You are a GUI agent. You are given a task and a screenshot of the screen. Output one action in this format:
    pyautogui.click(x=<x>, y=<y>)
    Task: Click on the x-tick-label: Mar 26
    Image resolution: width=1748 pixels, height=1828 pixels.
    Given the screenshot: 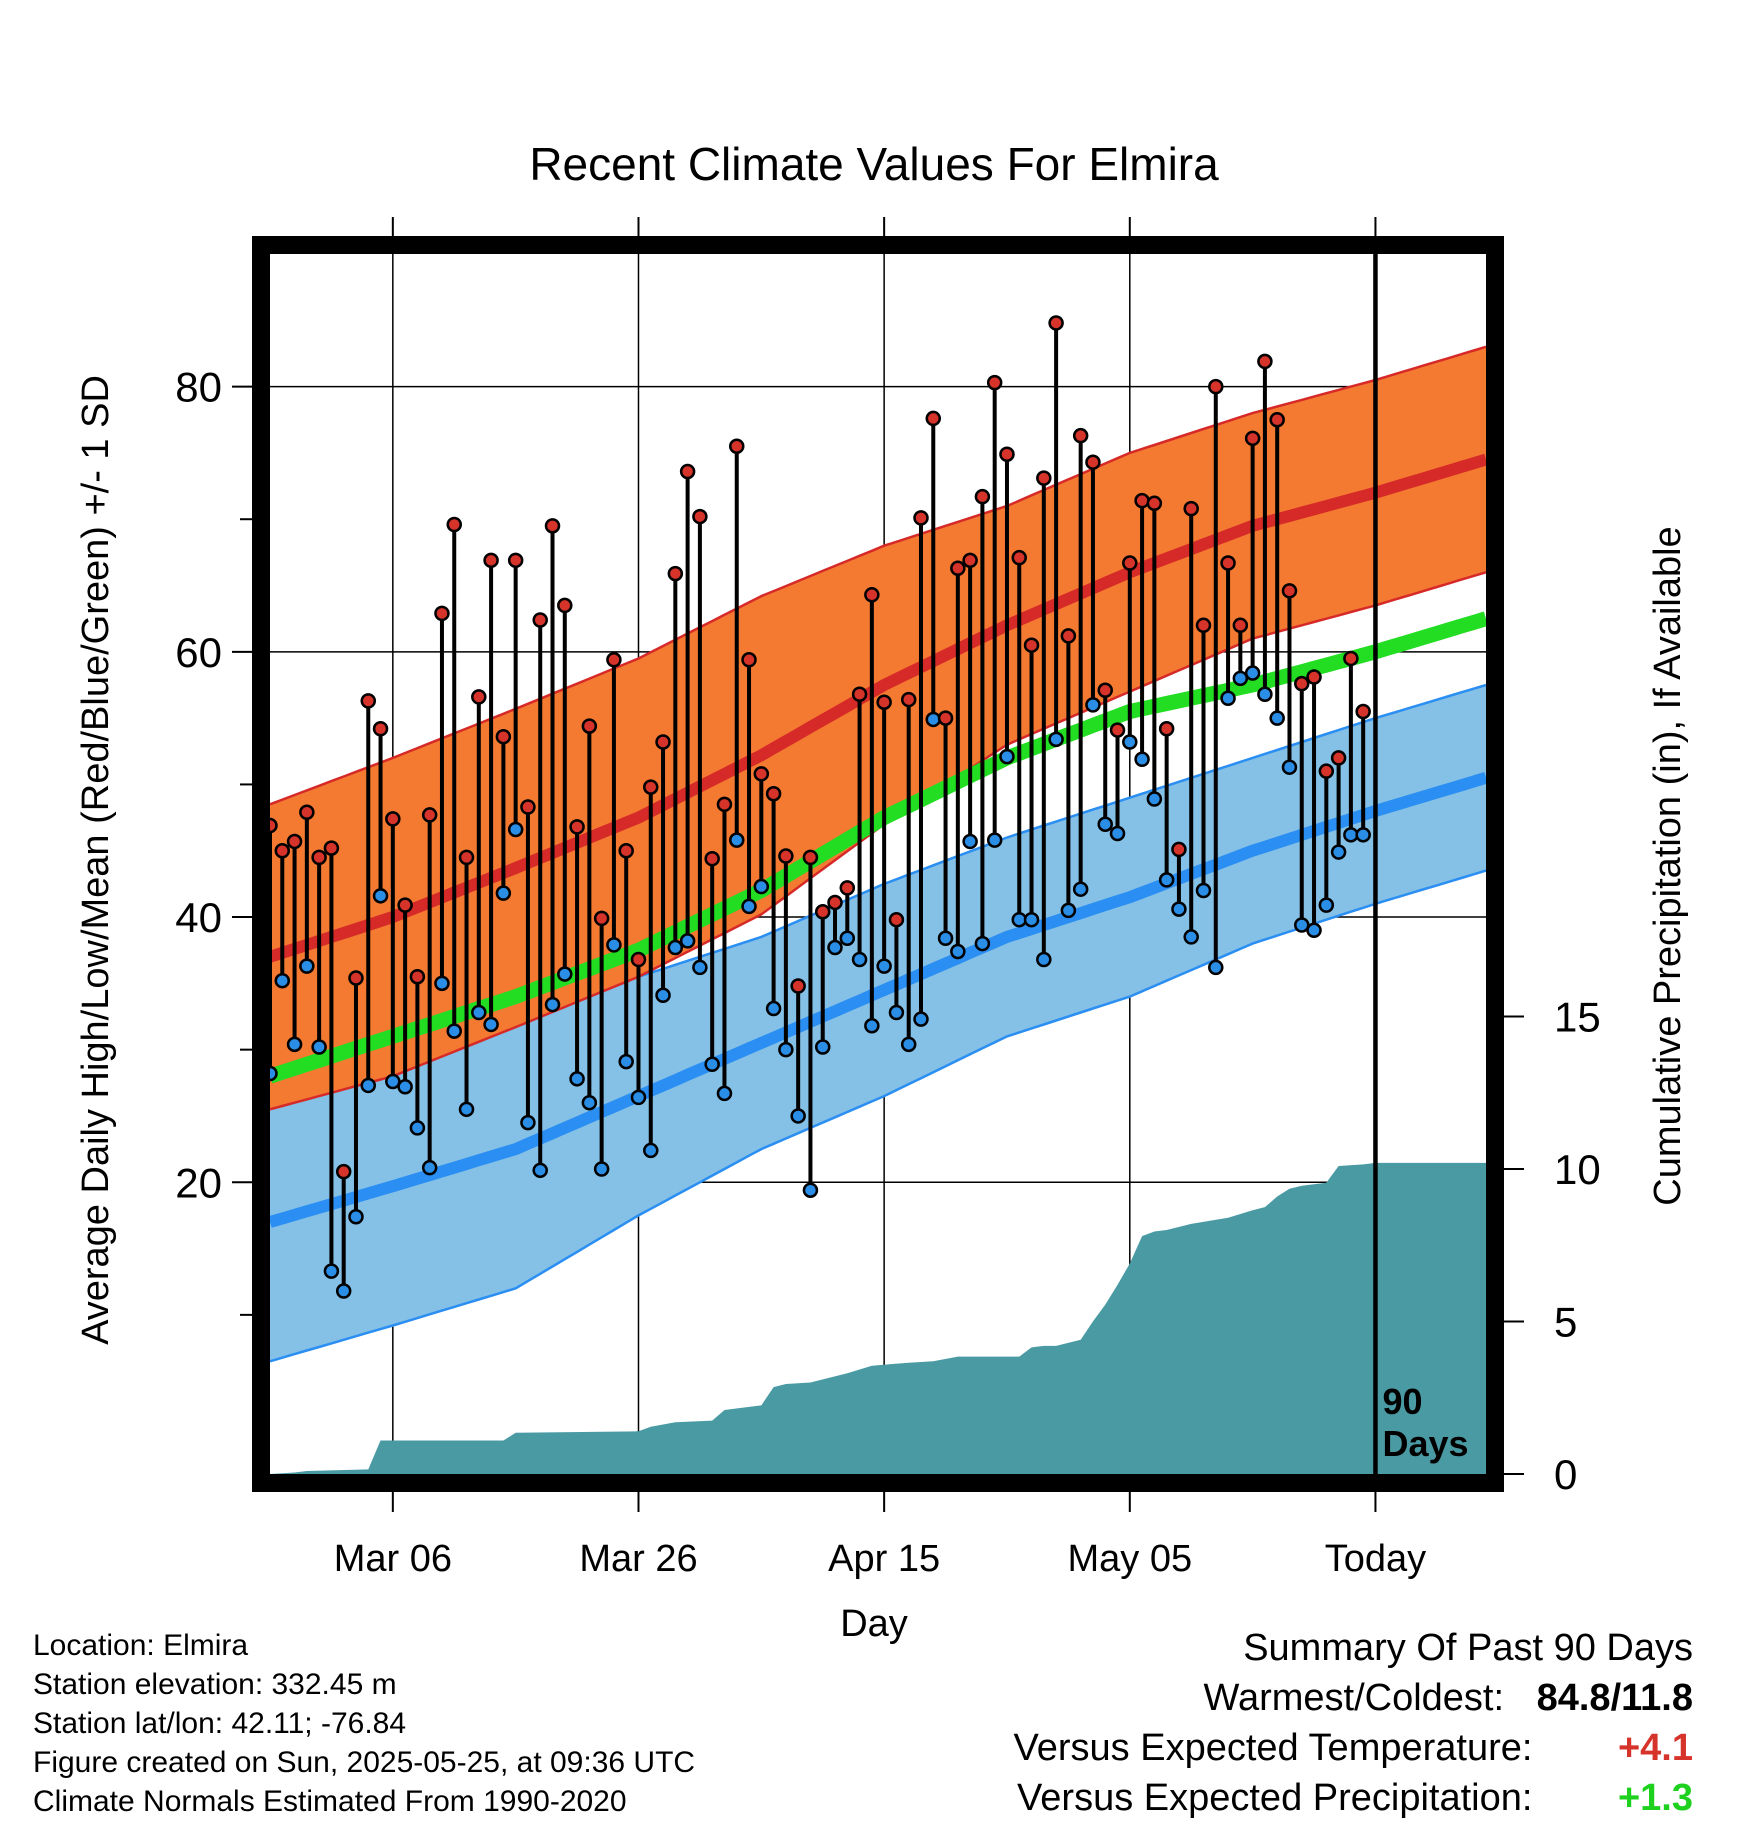 What is the action you would take?
    pyautogui.click(x=638, y=1559)
    